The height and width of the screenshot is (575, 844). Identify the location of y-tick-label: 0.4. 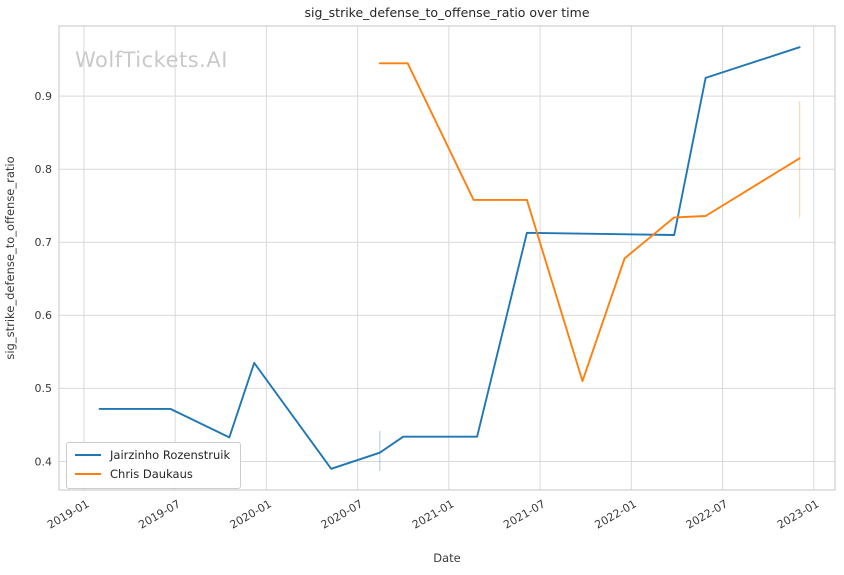
(44, 461).